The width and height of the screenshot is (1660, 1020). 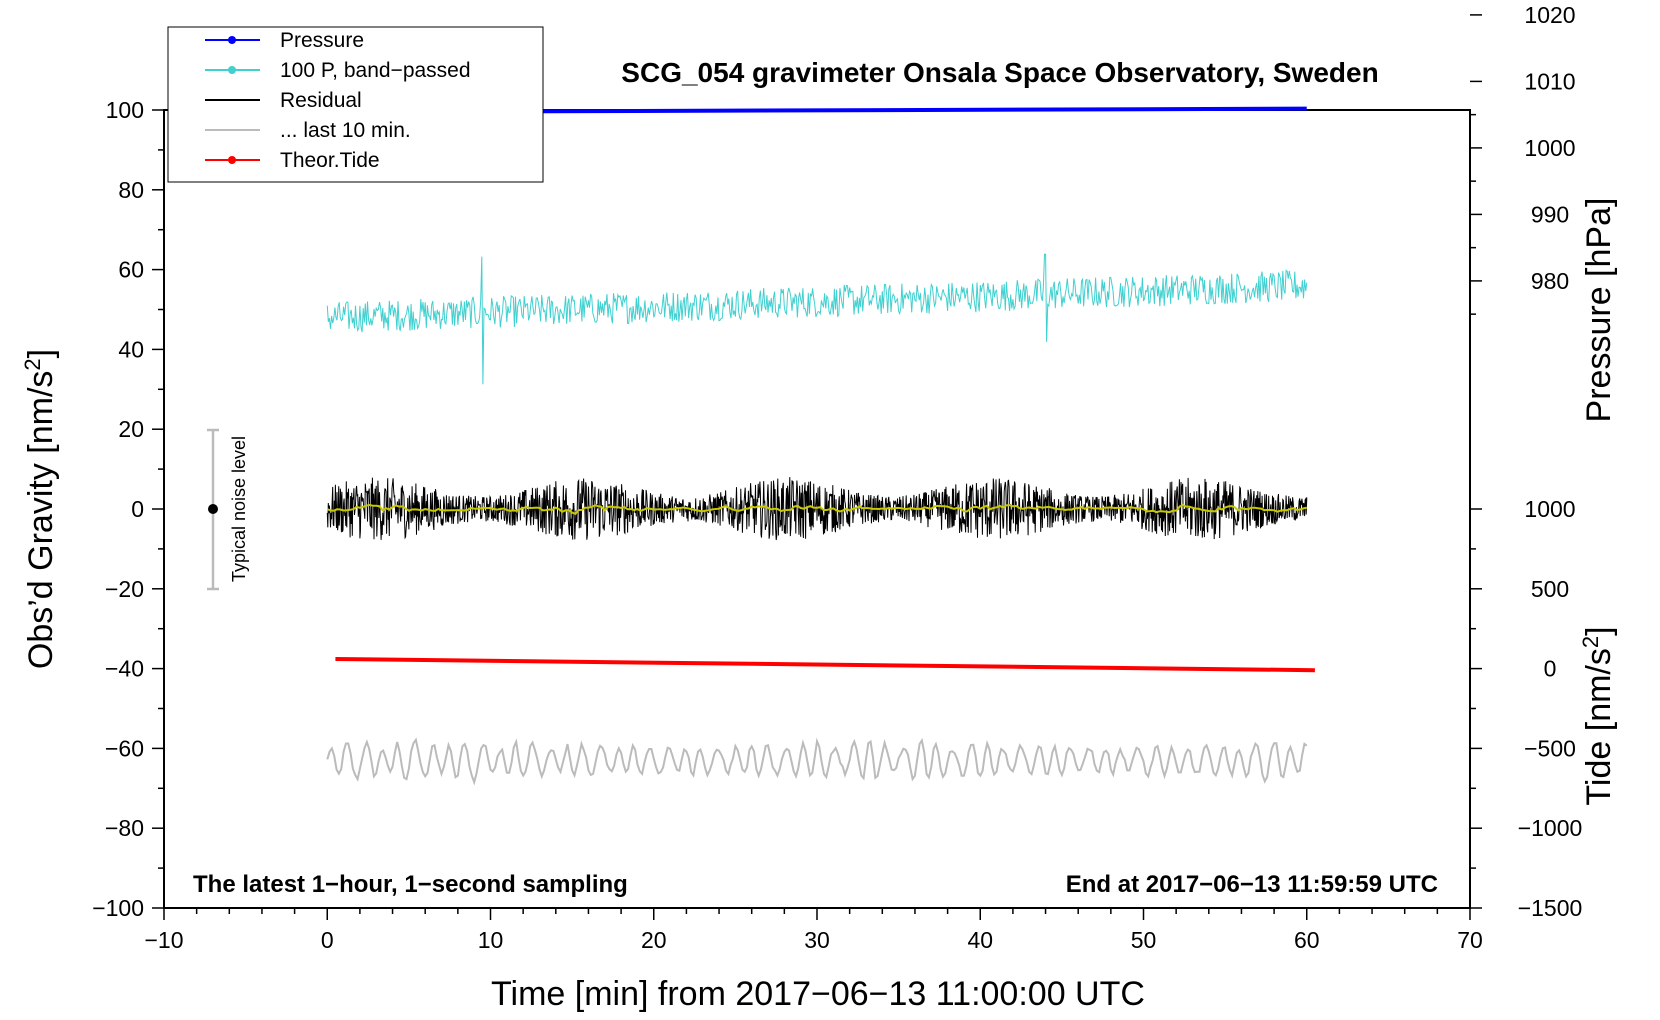 I want to click on pressure-tick-label: 1000, so click(x=1549, y=148).